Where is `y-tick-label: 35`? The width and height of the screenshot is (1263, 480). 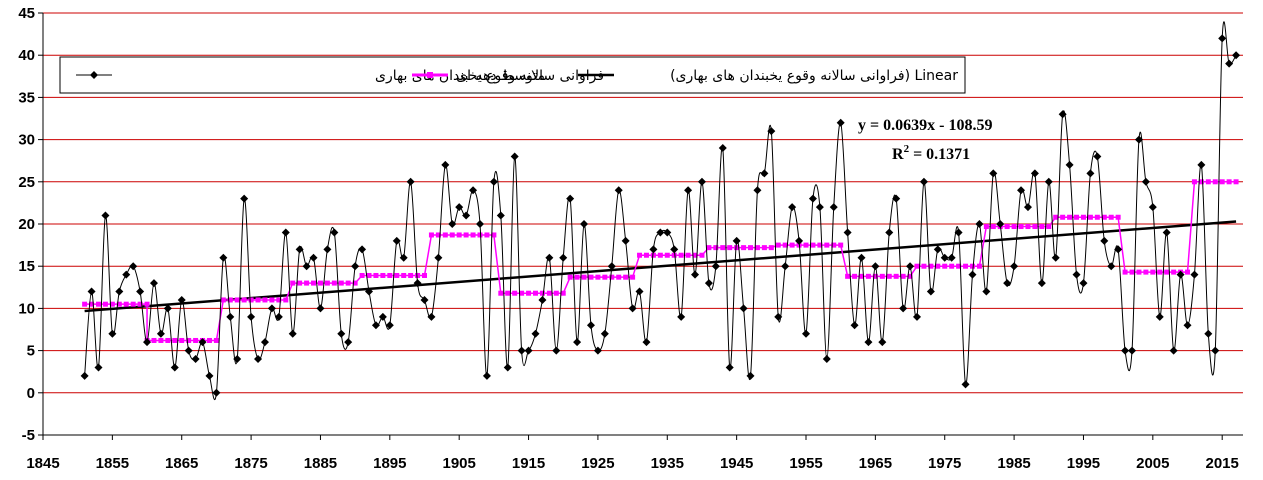 y-tick-label: 35 is located at coordinates (26, 97).